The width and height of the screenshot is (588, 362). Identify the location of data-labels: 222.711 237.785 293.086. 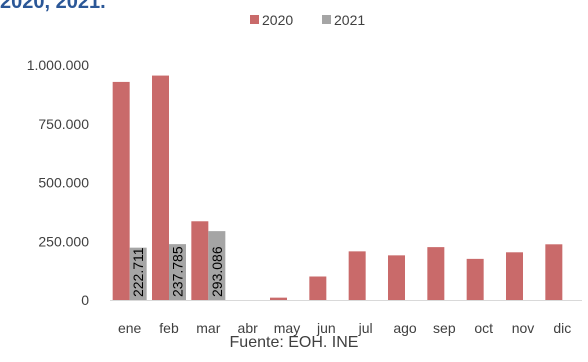
(177, 271).